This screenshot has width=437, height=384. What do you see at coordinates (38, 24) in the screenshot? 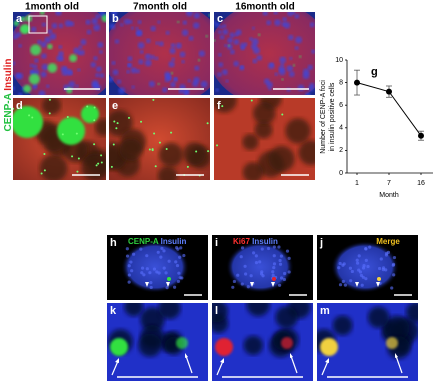
I see `zoom-box` at bounding box center [38, 24].